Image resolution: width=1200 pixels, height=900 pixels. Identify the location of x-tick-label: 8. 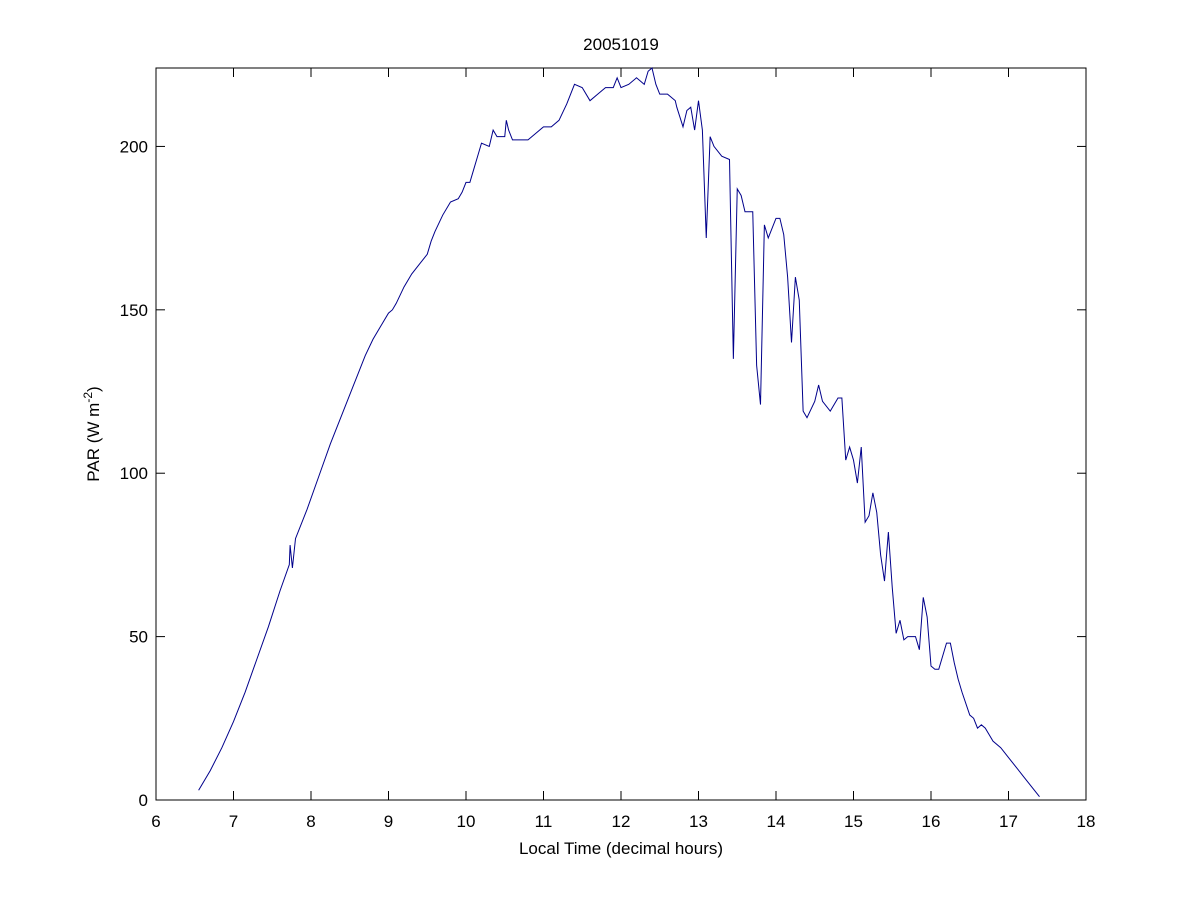
(310, 821).